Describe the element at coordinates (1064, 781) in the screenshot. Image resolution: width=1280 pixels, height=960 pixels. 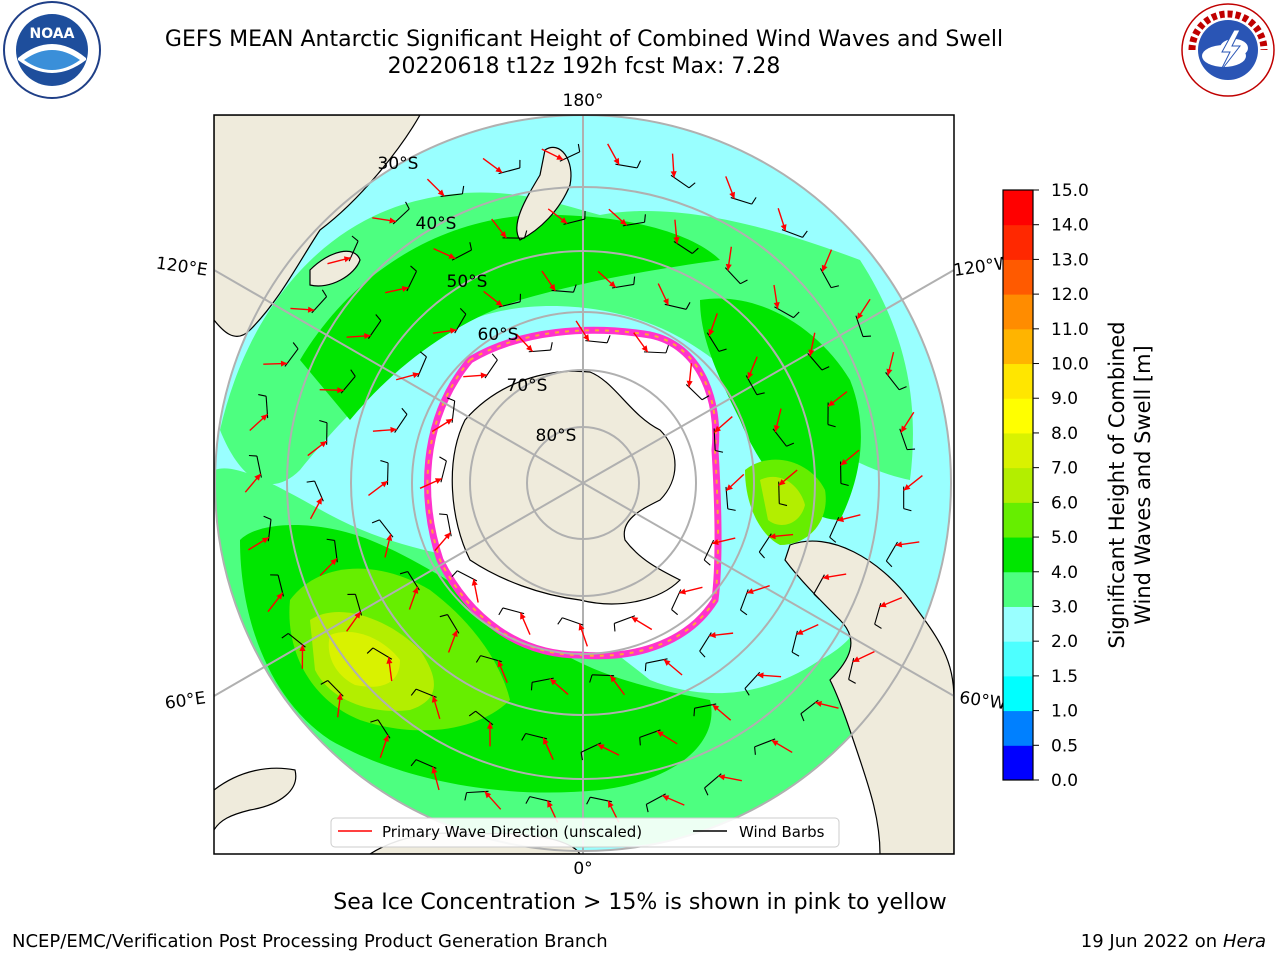
I see `colorbar-tick-label: 0.0` at that location.